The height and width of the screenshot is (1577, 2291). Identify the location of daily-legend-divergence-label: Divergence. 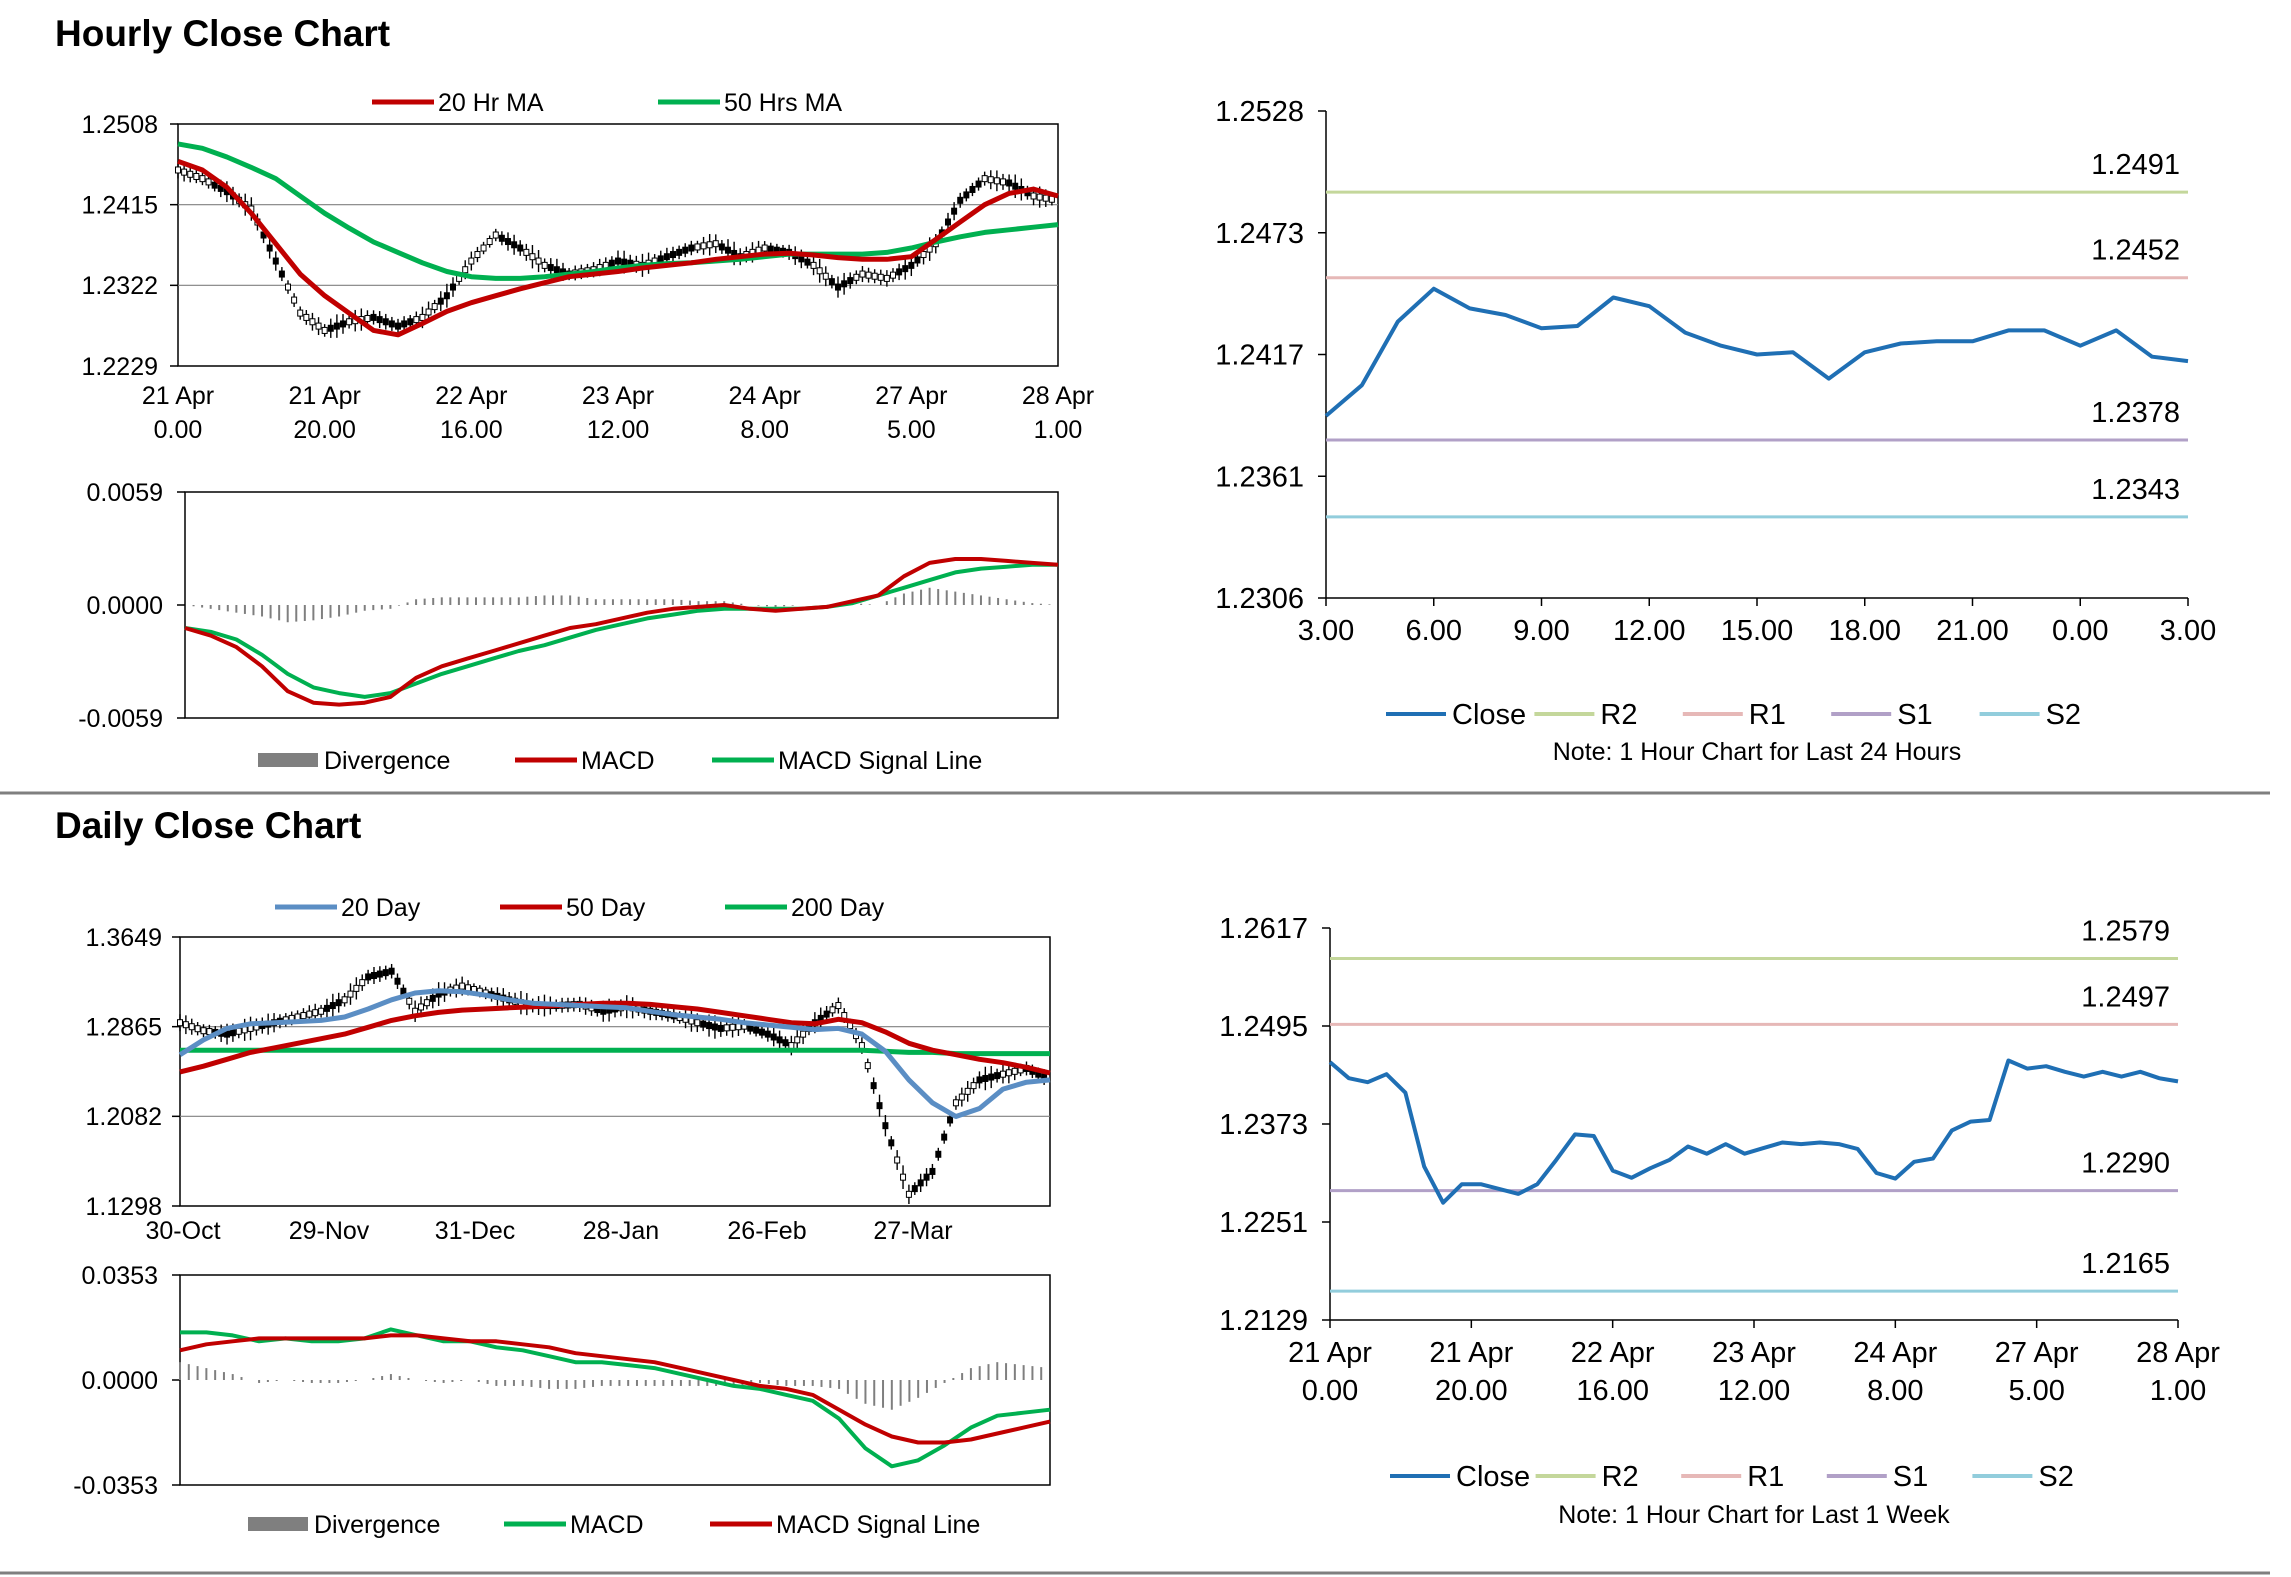
(377, 1525).